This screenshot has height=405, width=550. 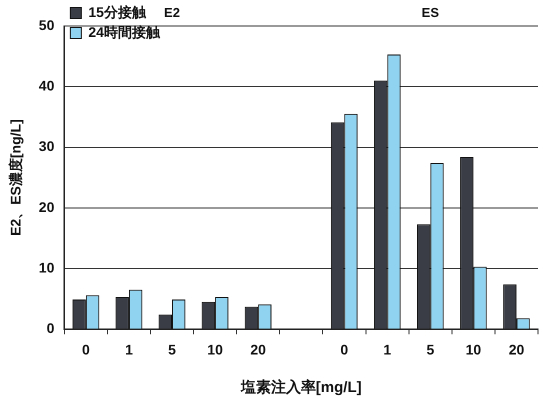 What do you see at coordinates (301, 387) in the screenshot?
I see `x-axis-title: 塩素注入率[mg/L]` at bounding box center [301, 387].